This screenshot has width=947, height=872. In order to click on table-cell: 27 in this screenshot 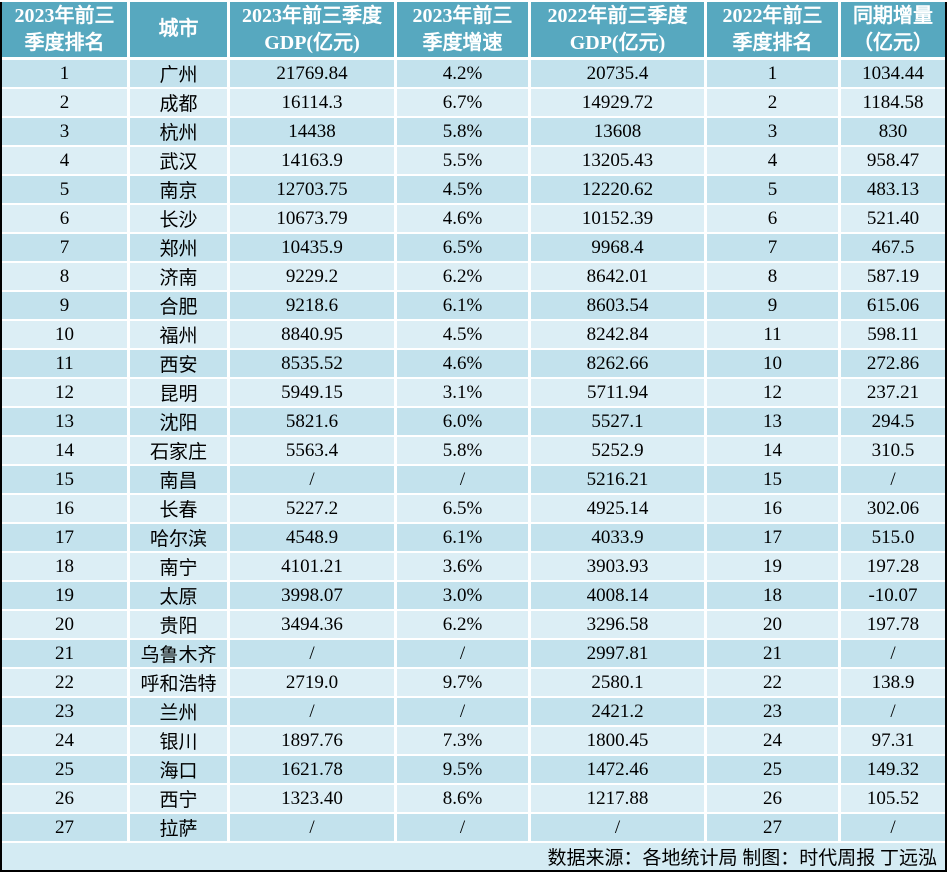, I will do `click(66, 828)`.